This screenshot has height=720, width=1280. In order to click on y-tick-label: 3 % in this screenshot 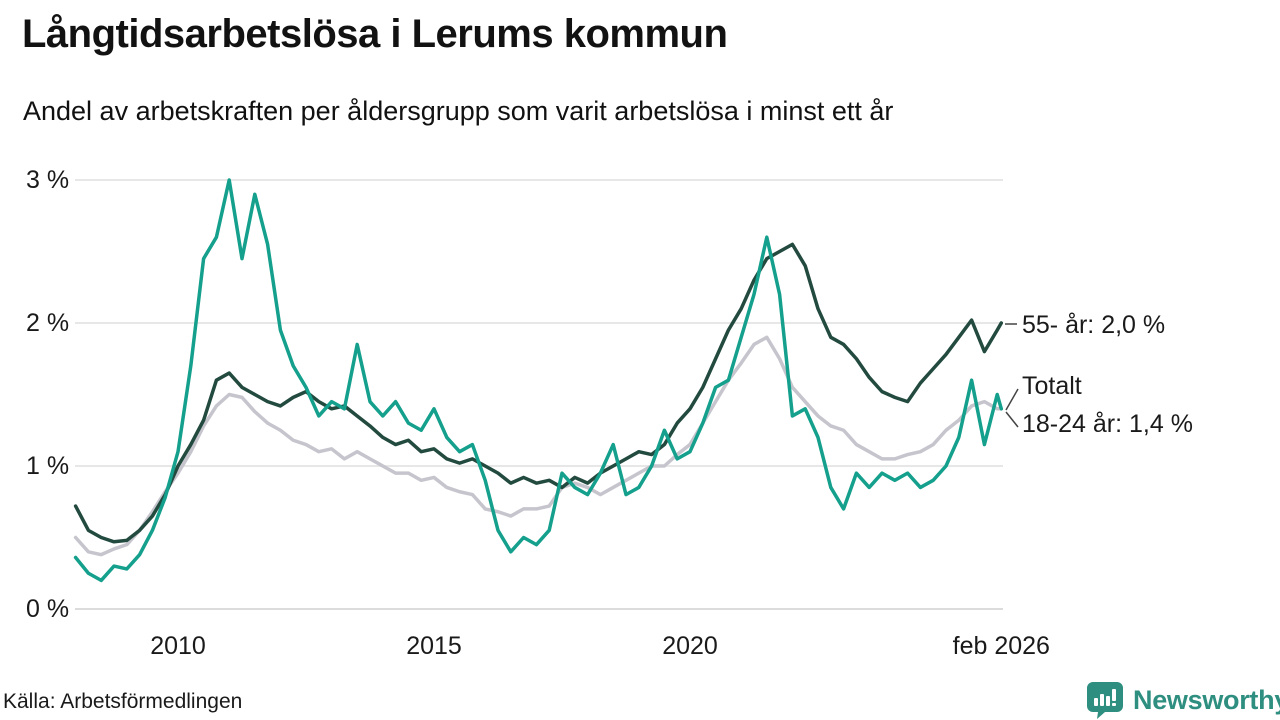, I will do `click(48, 180)`.